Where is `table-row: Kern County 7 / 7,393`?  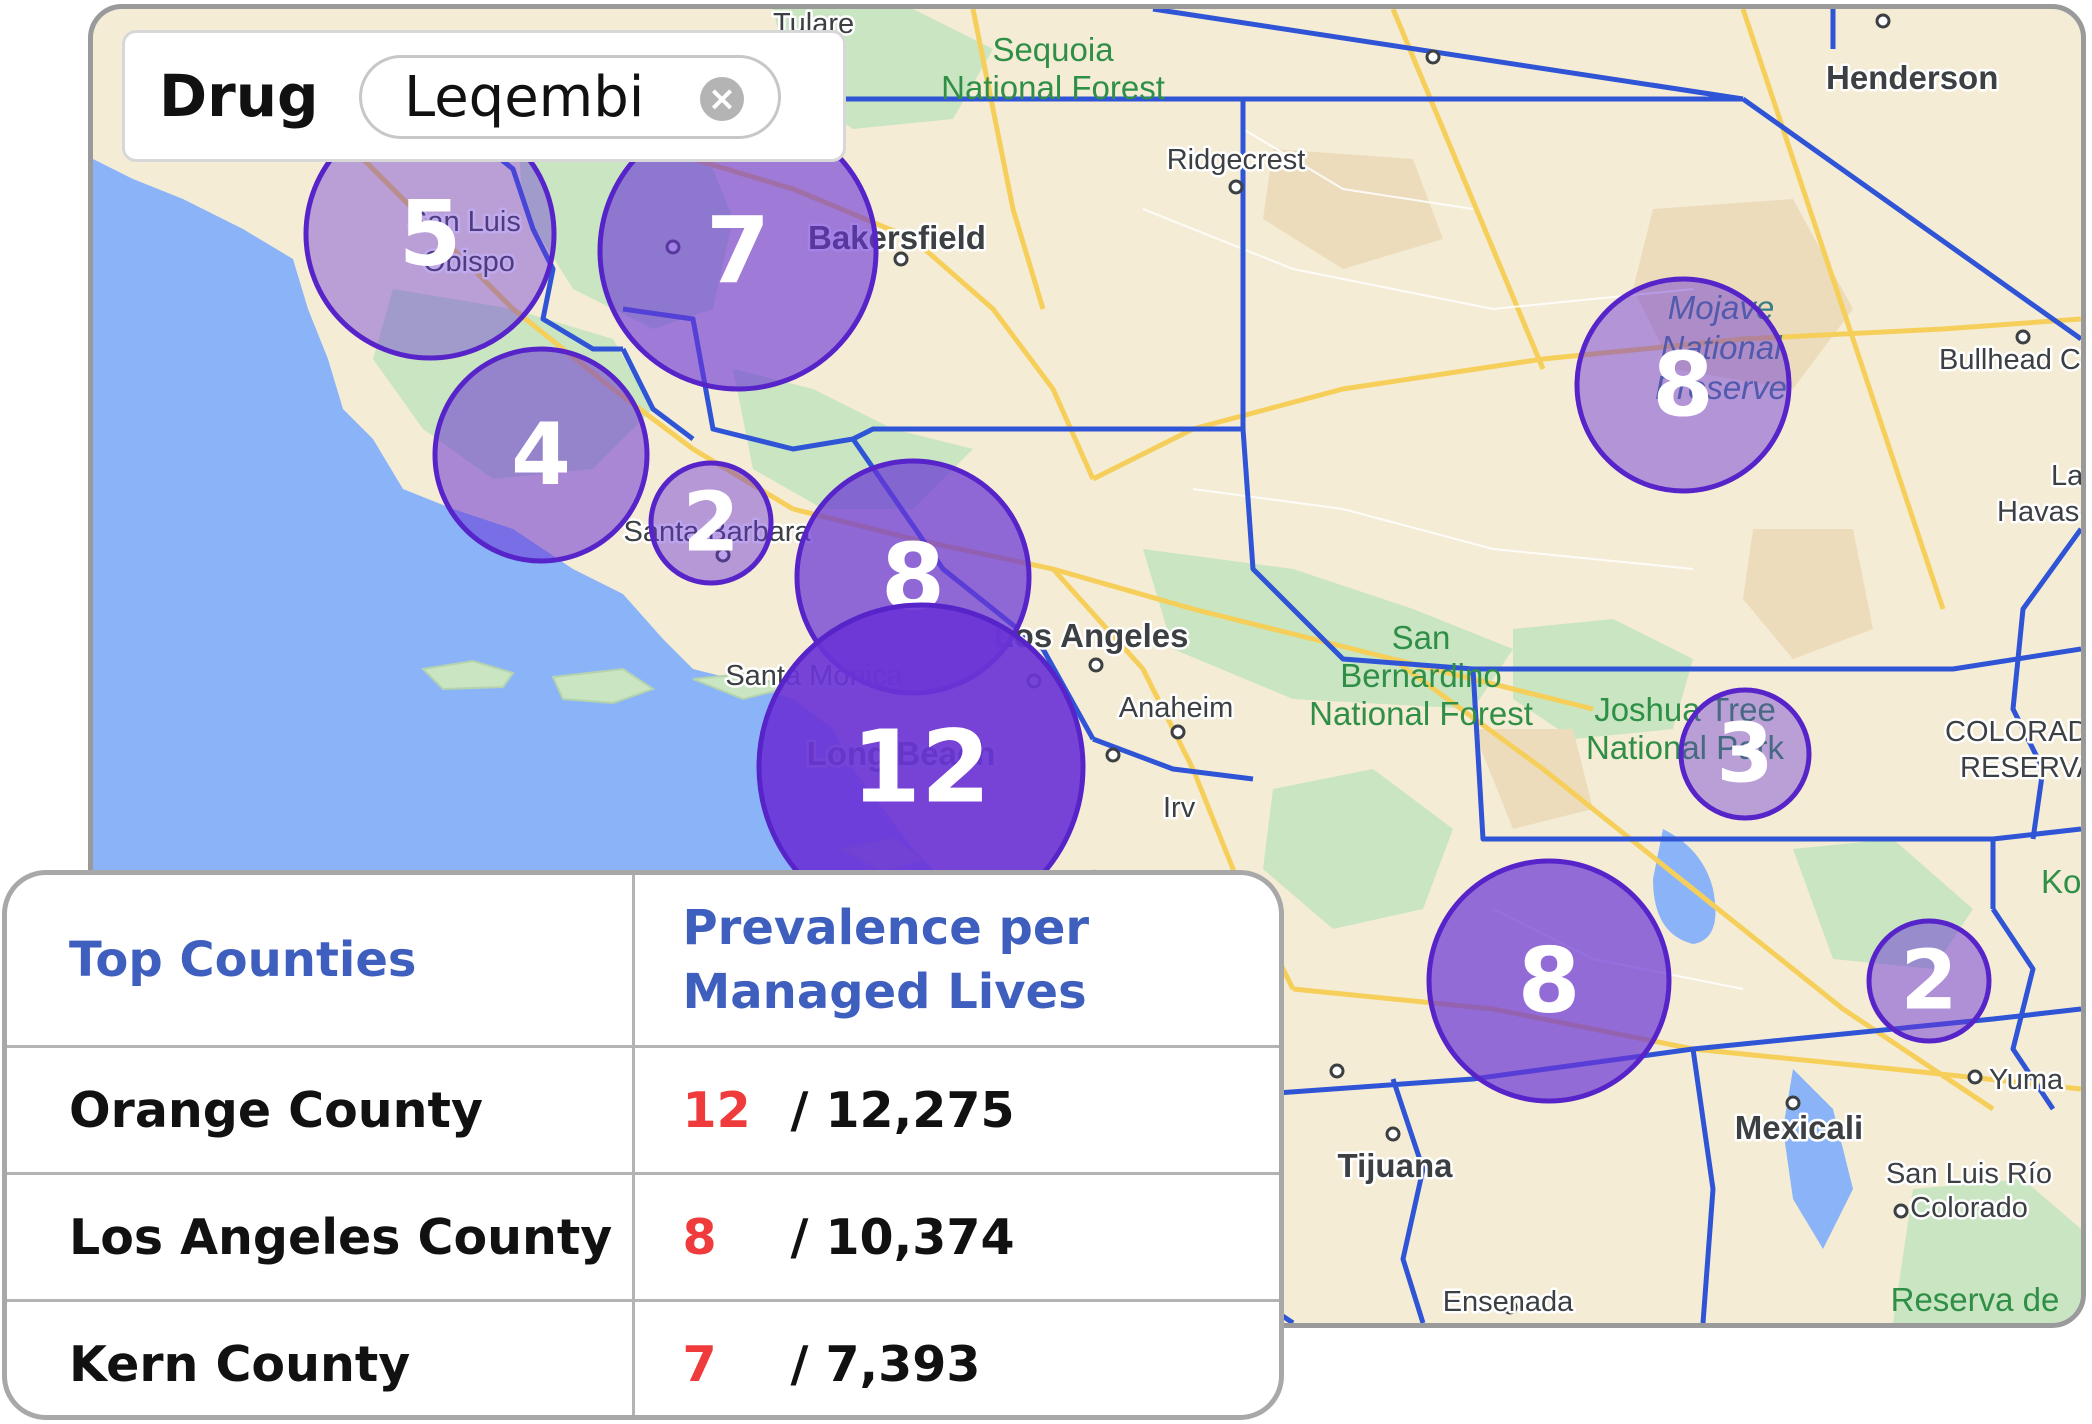 table-row: Kern County 7 / 7,393 is located at coordinates (643, 1358).